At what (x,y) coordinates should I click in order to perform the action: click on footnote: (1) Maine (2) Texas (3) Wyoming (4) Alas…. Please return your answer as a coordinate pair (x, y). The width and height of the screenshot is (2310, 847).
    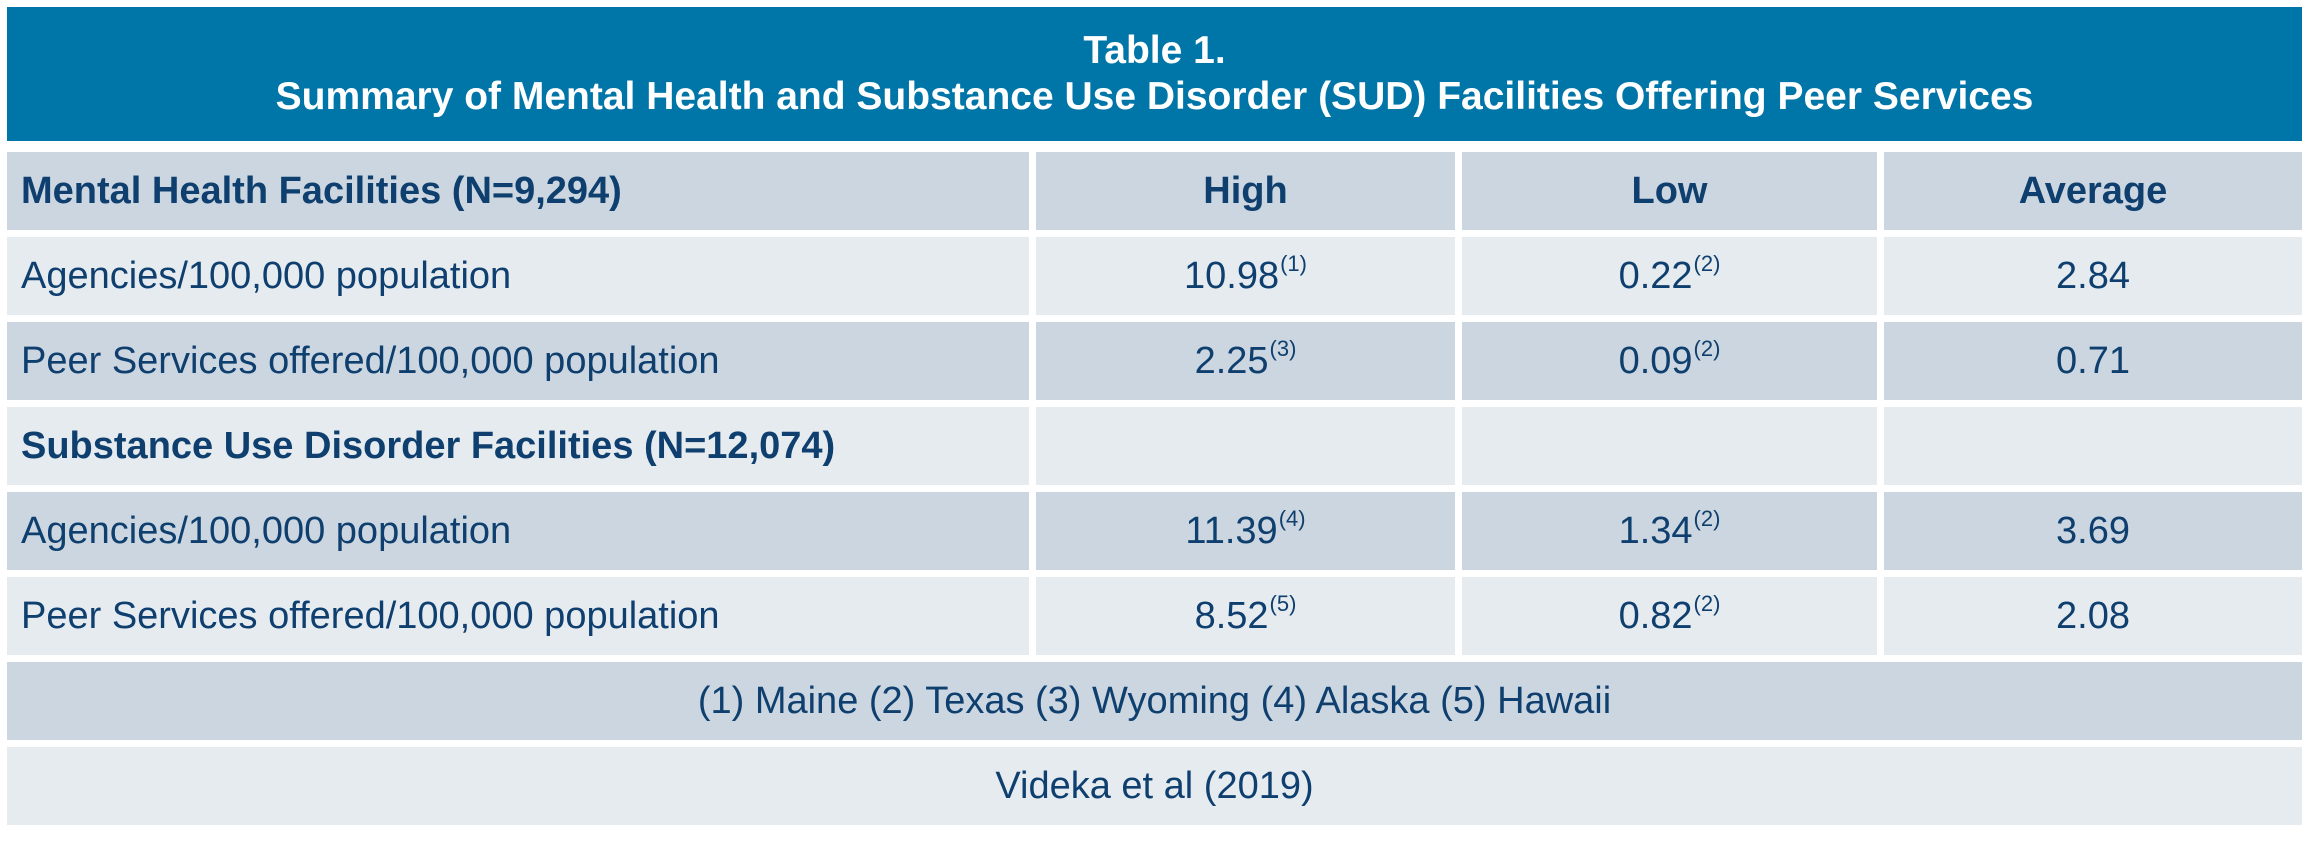
    Looking at the image, I should click on (1154, 701).